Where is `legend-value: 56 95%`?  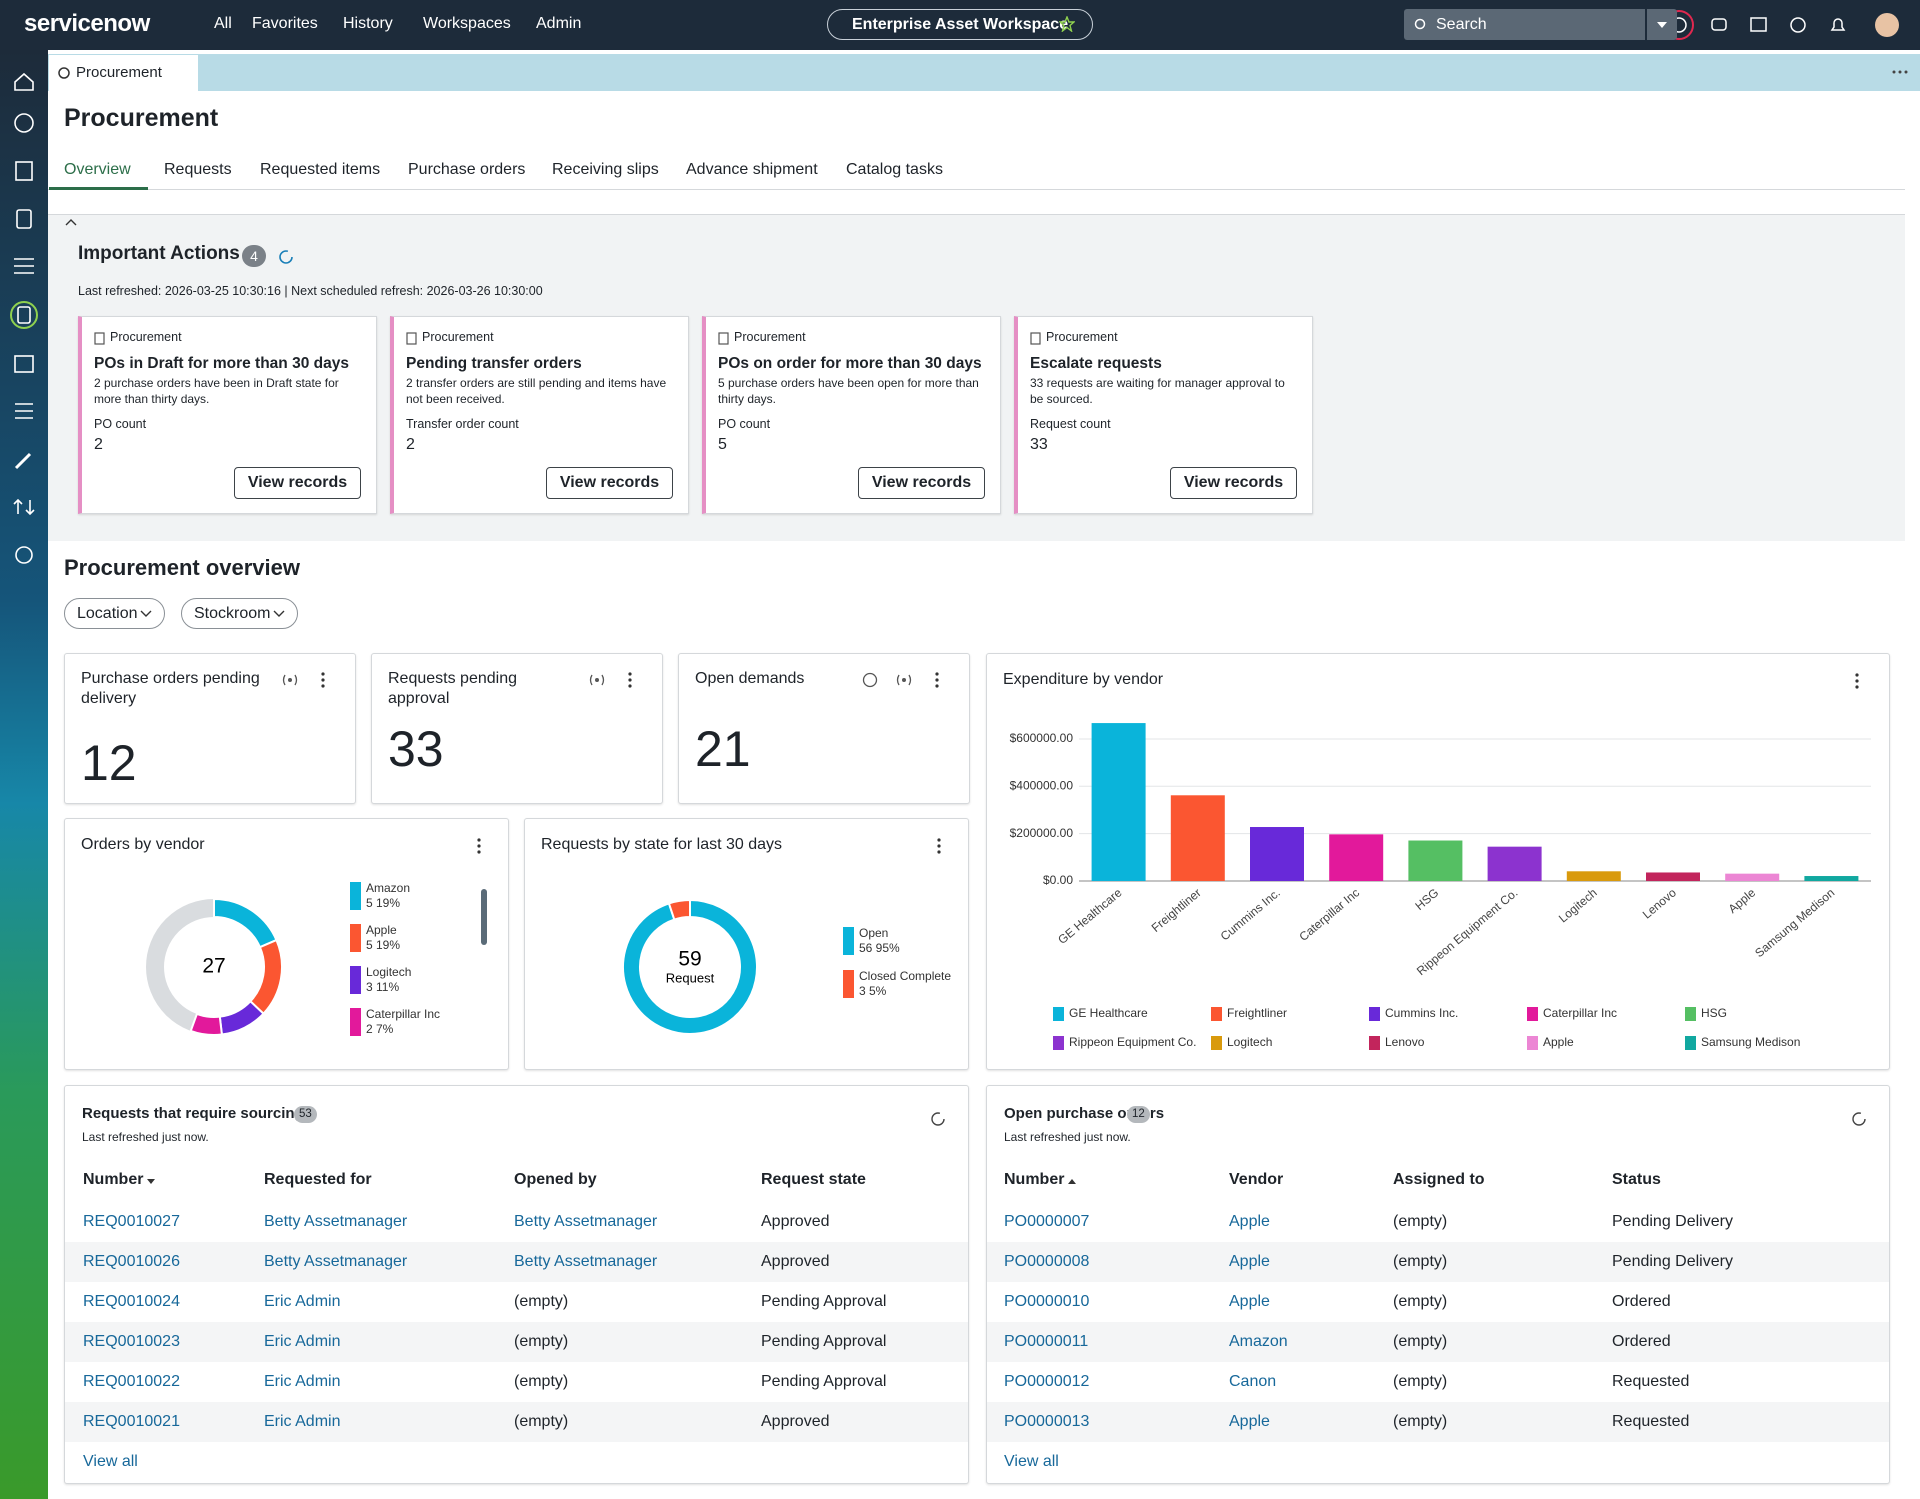 legend-value: 56 95% is located at coordinates (879, 948).